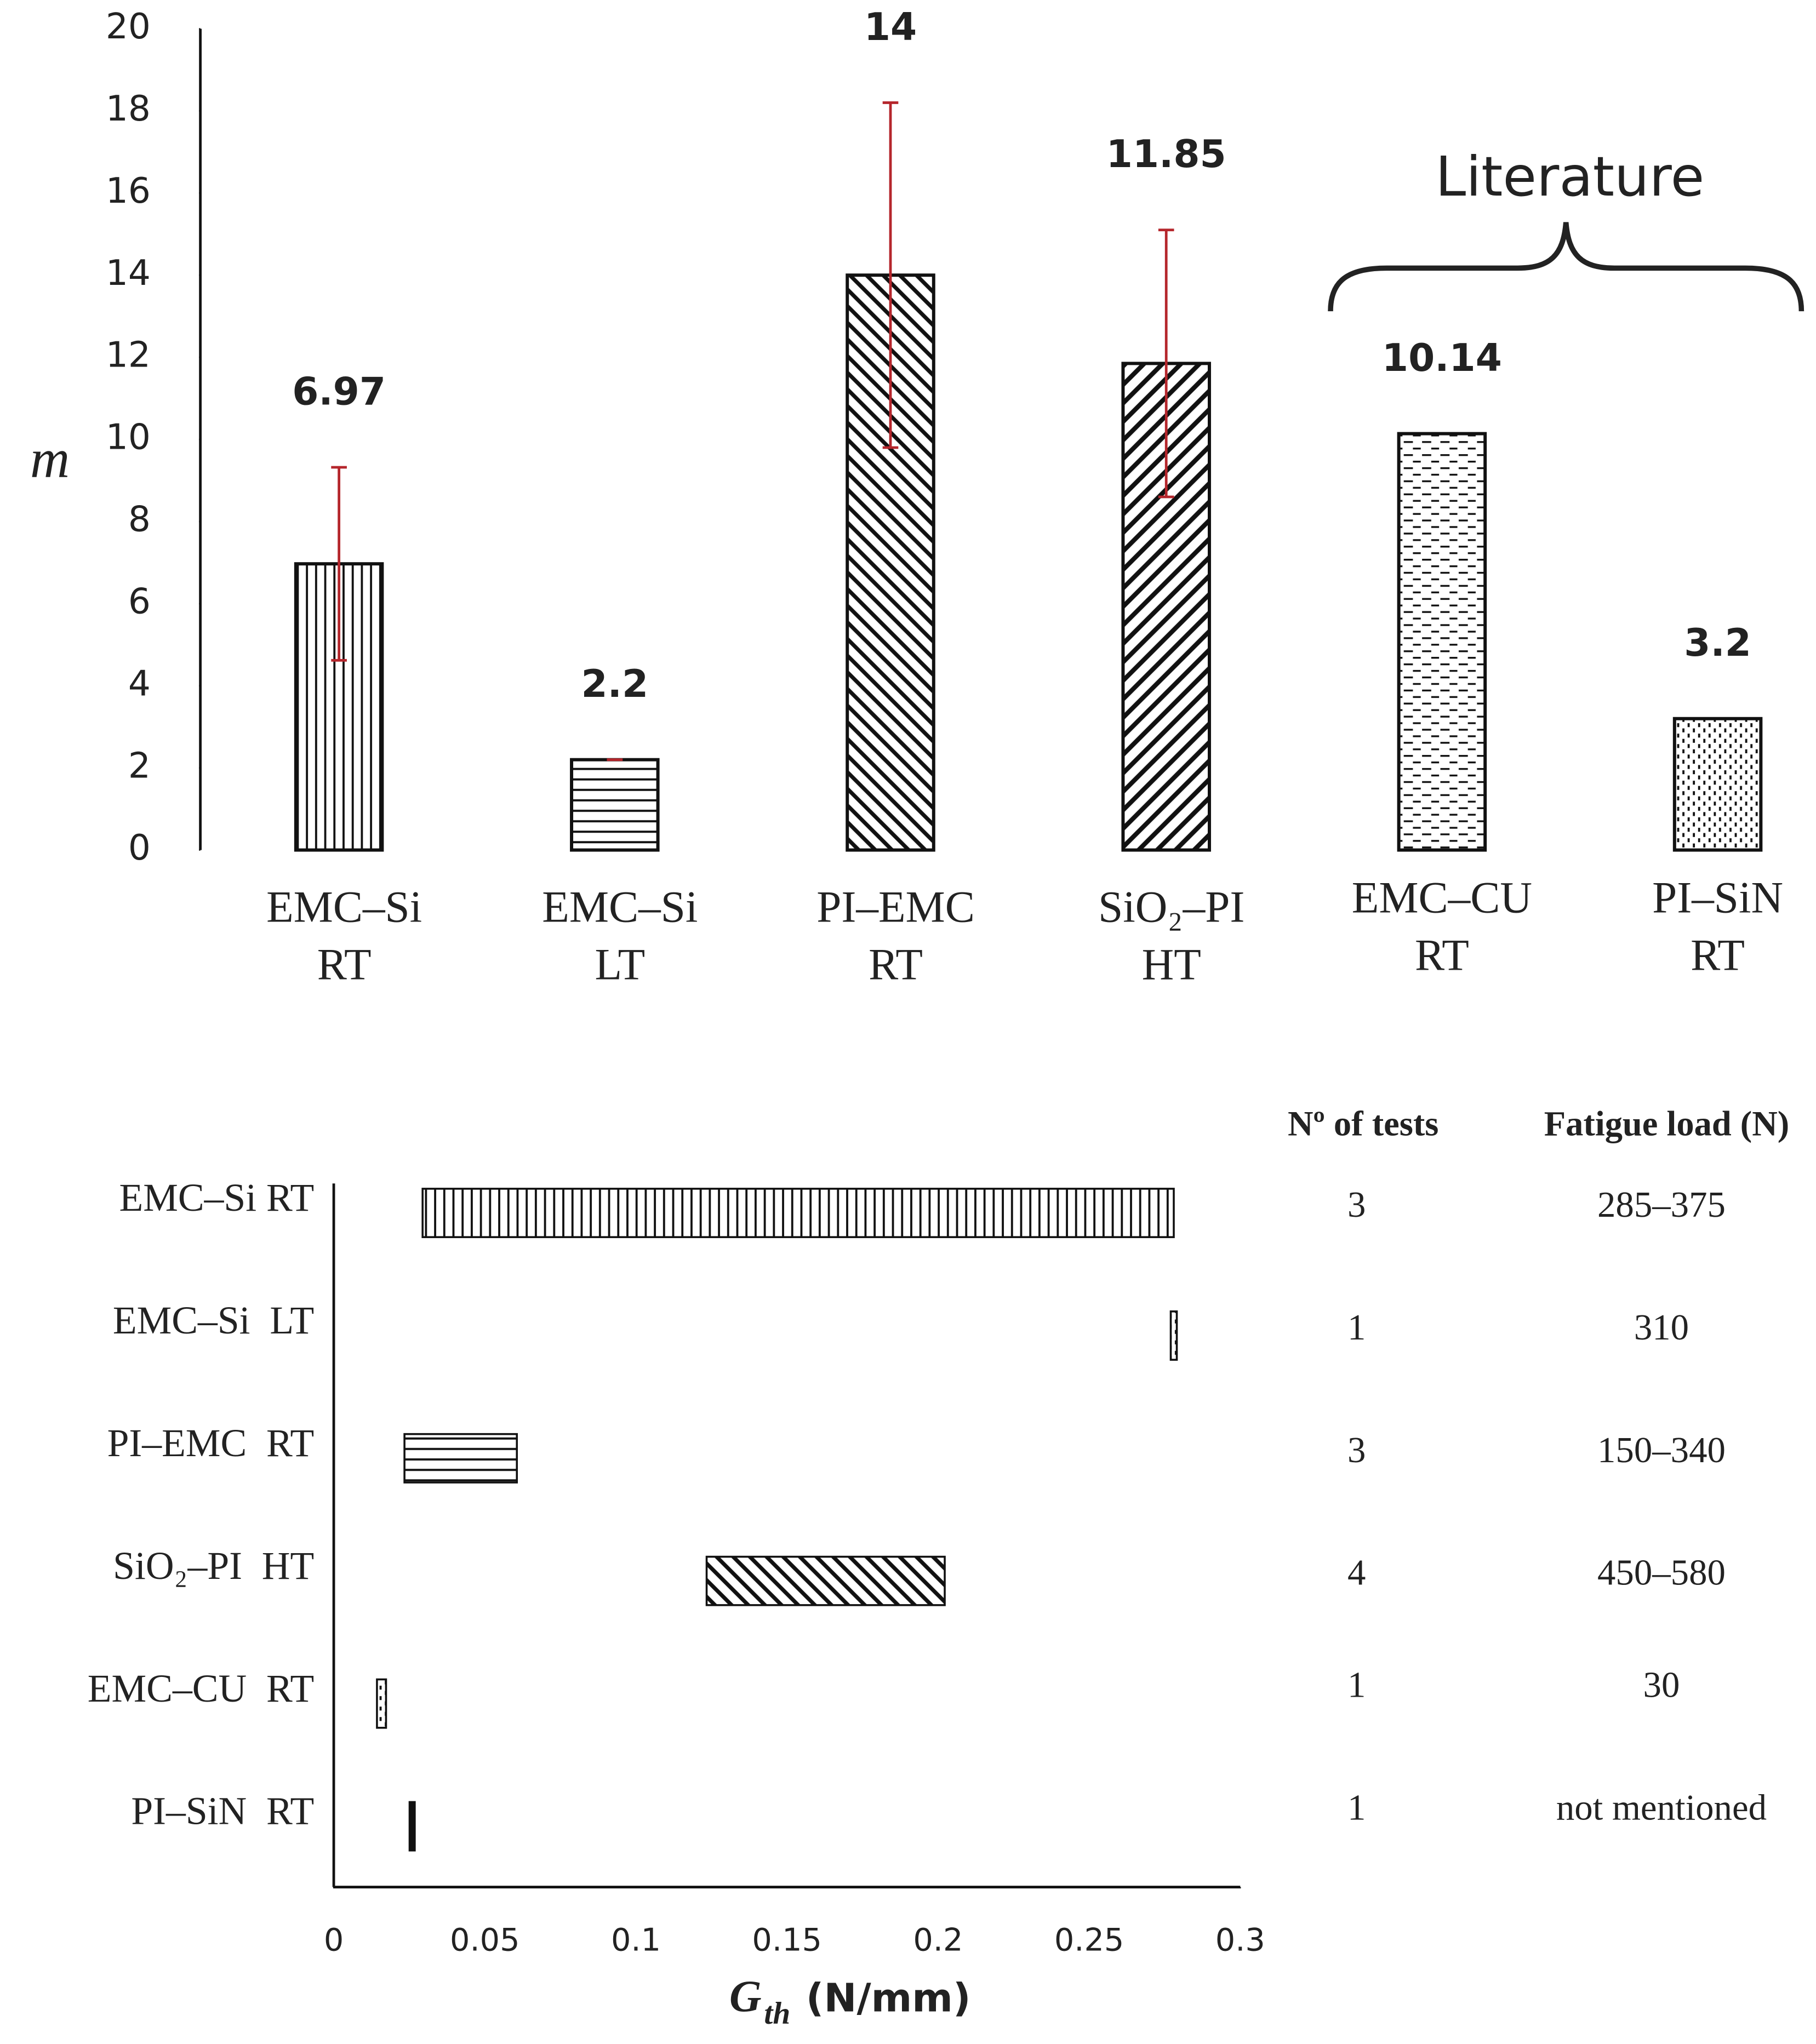 The image size is (1816, 2044). Describe the element at coordinates (50, 459) in the screenshot. I see `y-axis-label: m` at that location.